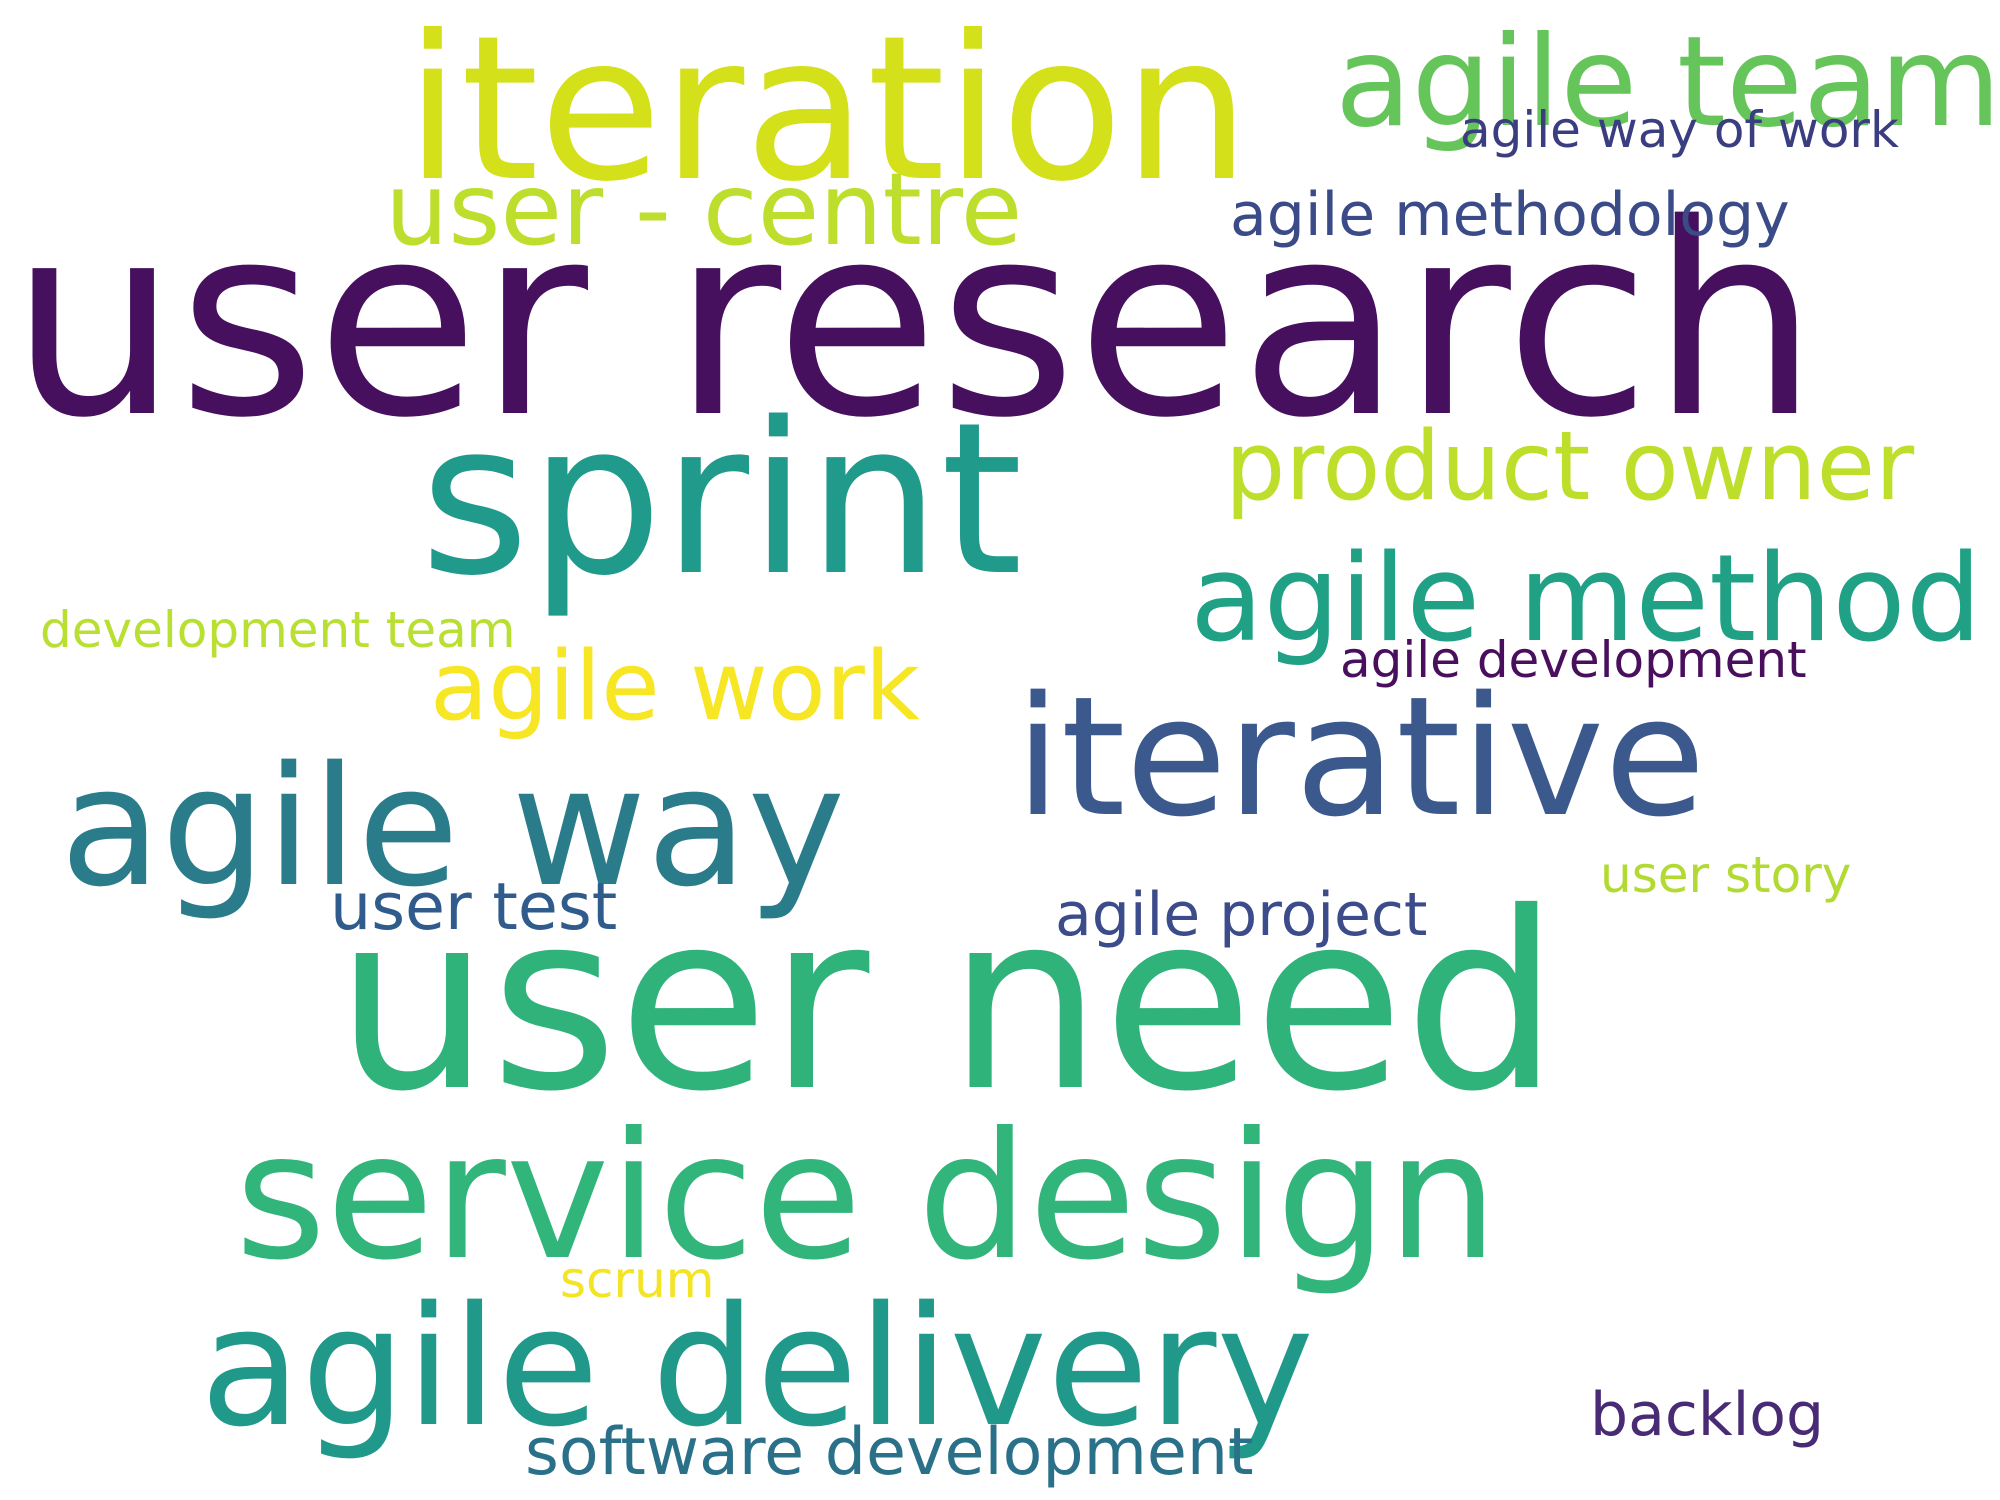  What do you see at coordinates (1726, 875) in the screenshot?
I see `word-user-story: user story` at bounding box center [1726, 875].